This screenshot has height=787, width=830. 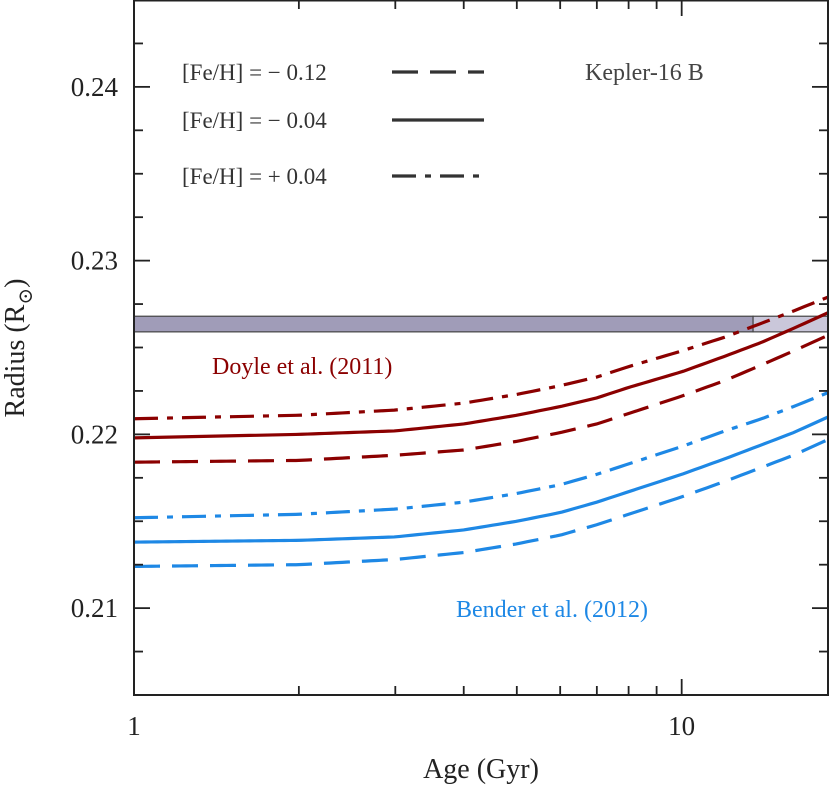 I want to click on curve-doyle-dashed, so click(x=481, y=398).